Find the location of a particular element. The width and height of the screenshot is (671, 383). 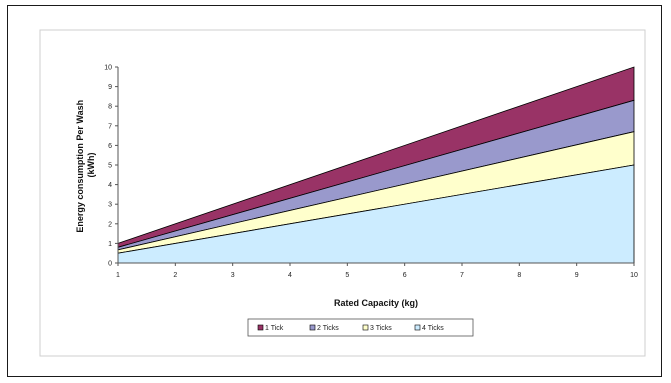

y-axis-title-line-2: (kWh) is located at coordinates (91, 165).